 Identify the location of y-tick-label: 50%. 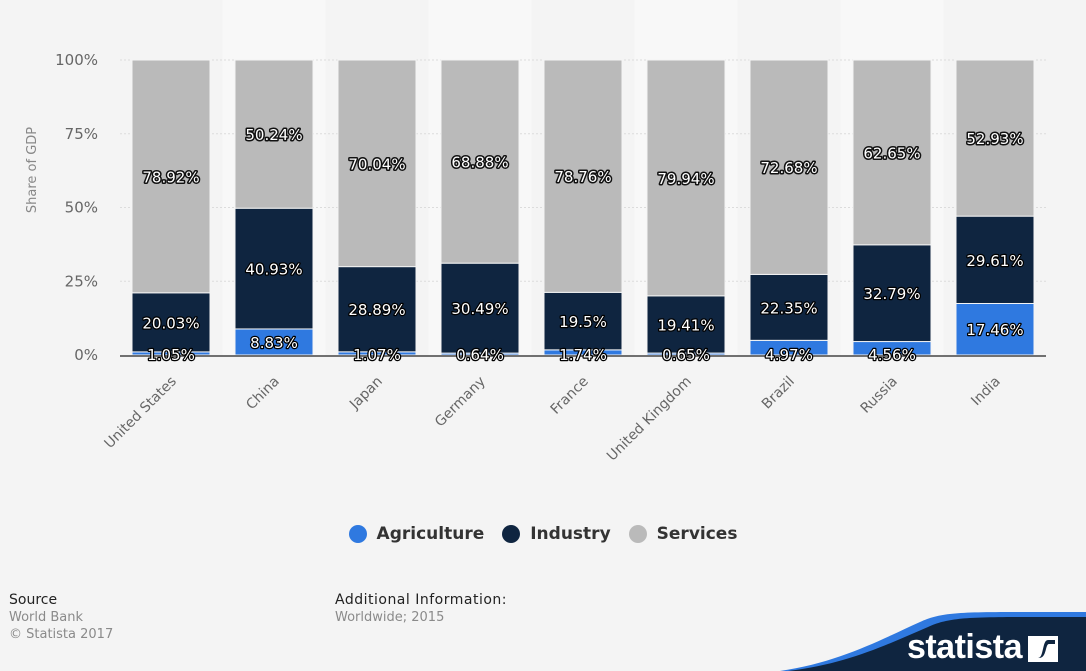
(81, 208).